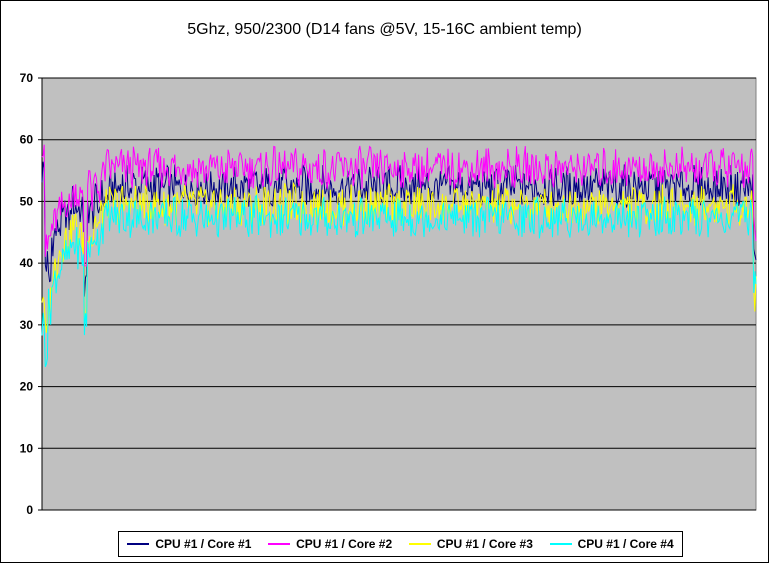 The width and height of the screenshot is (769, 563). Describe the element at coordinates (203, 544) in the screenshot. I see `legend-label-1: CPU #1 / Core #1` at that location.